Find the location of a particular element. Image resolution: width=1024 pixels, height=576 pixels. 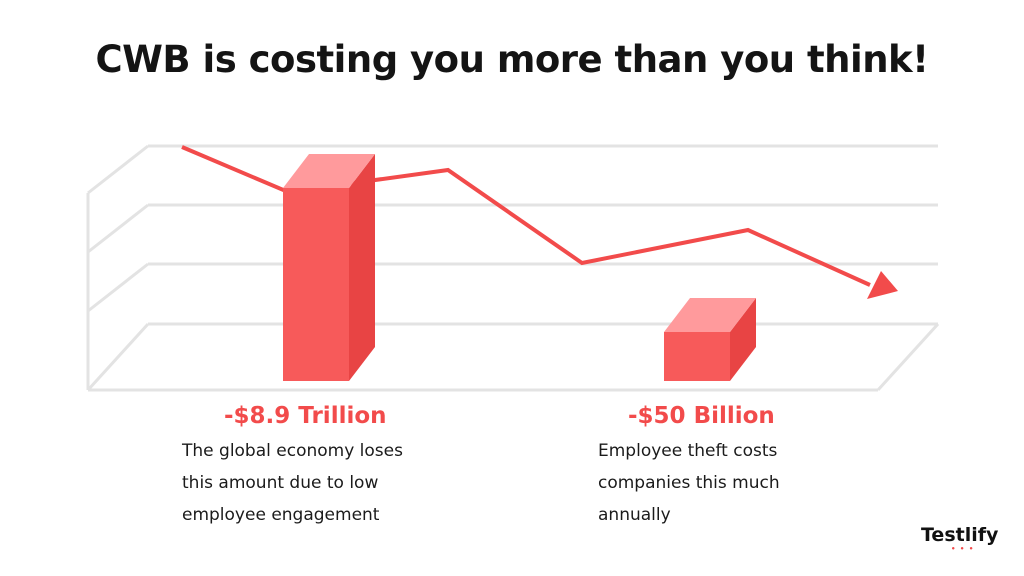

grid-floor-right is located at coordinates (908, 357).